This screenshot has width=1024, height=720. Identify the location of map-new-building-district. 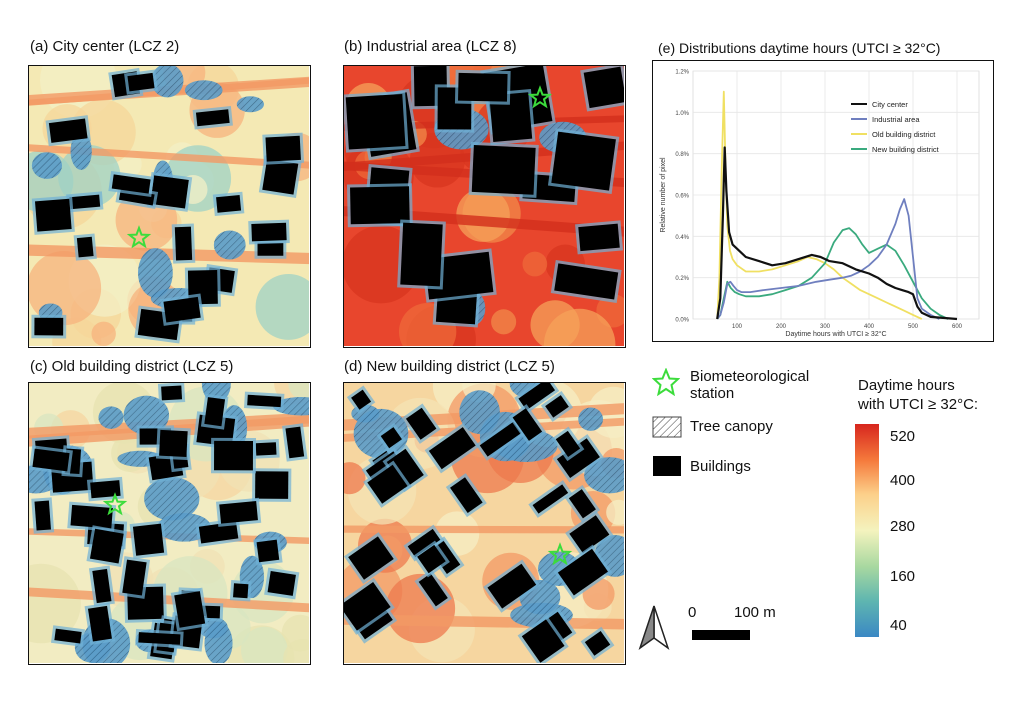
(484, 523).